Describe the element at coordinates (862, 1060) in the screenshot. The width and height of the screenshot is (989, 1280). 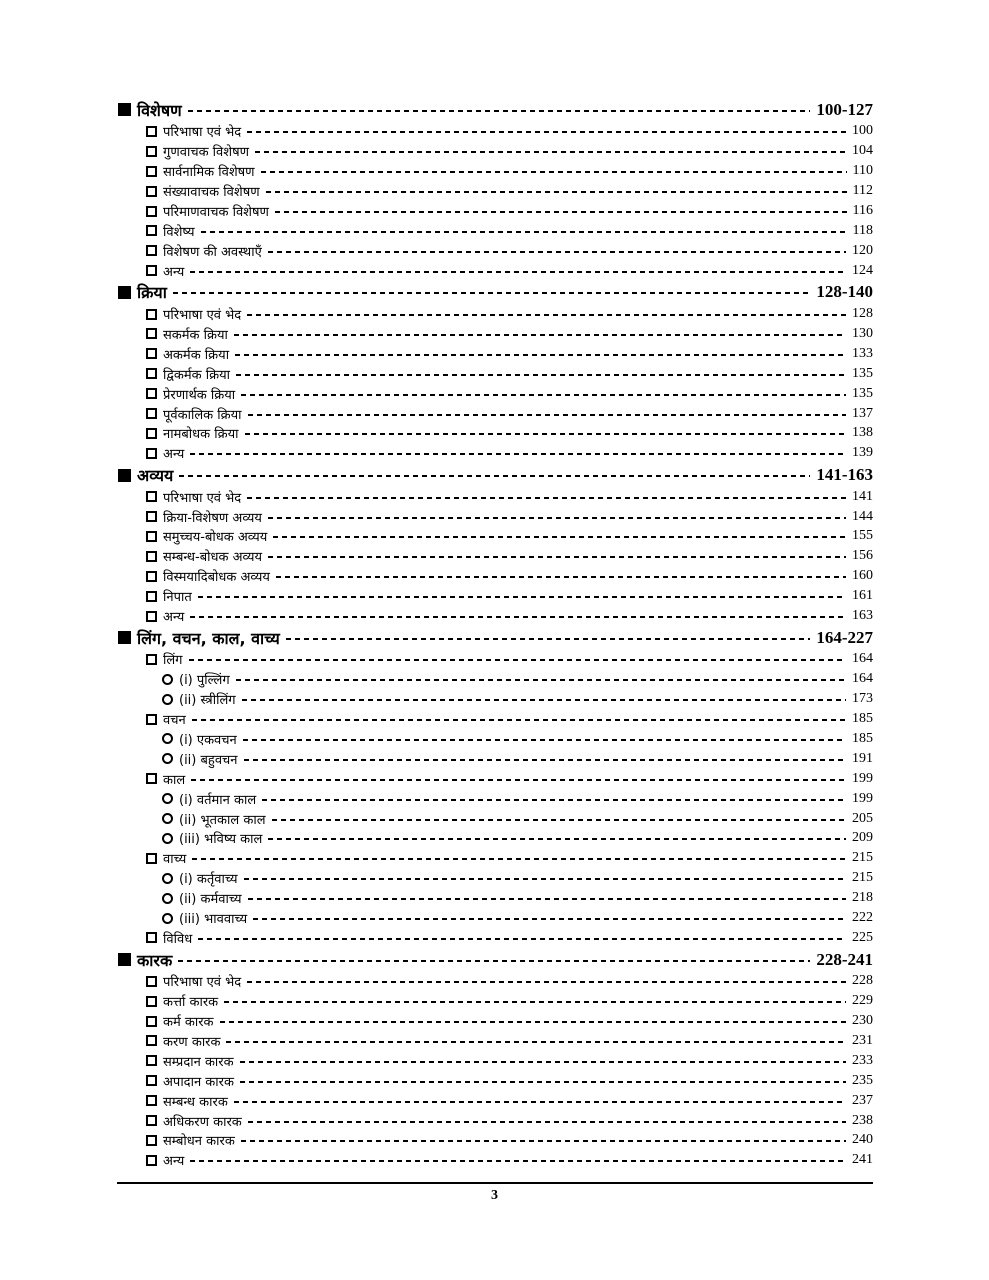
I see `entry-page: 233` at that location.